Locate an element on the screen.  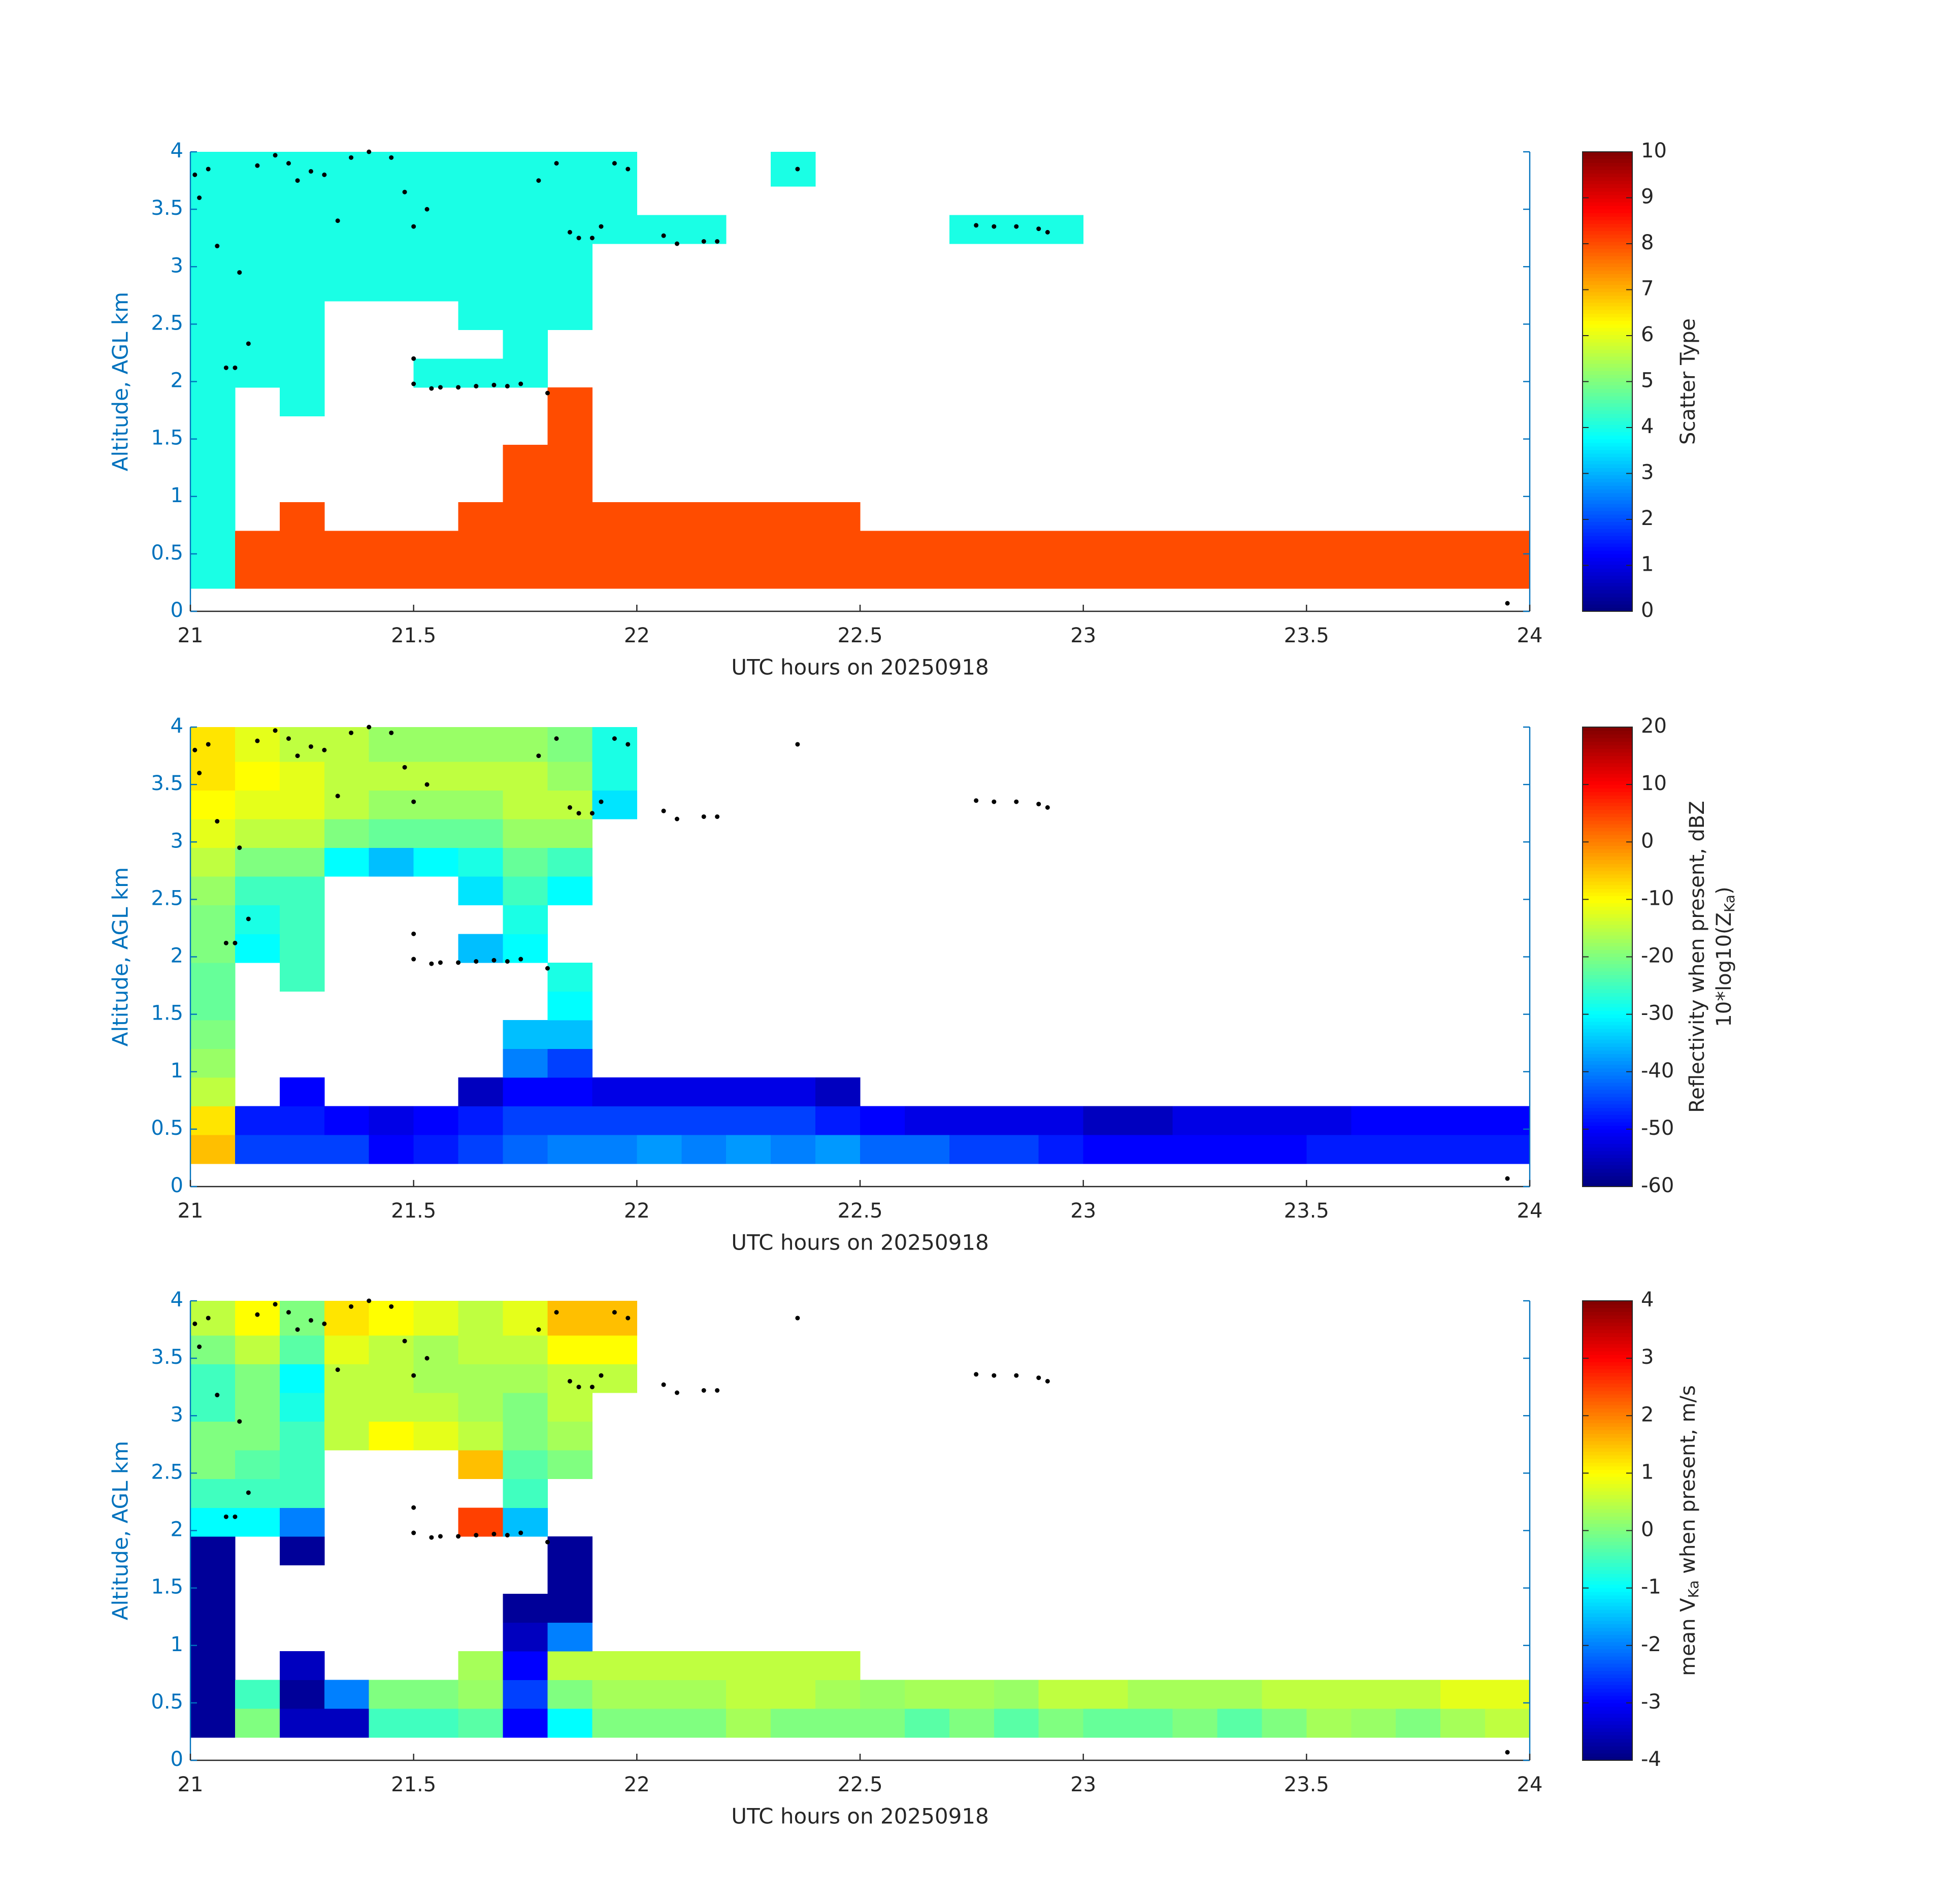
colorbar-tick-label: 0 is located at coordinates (1647, 610).